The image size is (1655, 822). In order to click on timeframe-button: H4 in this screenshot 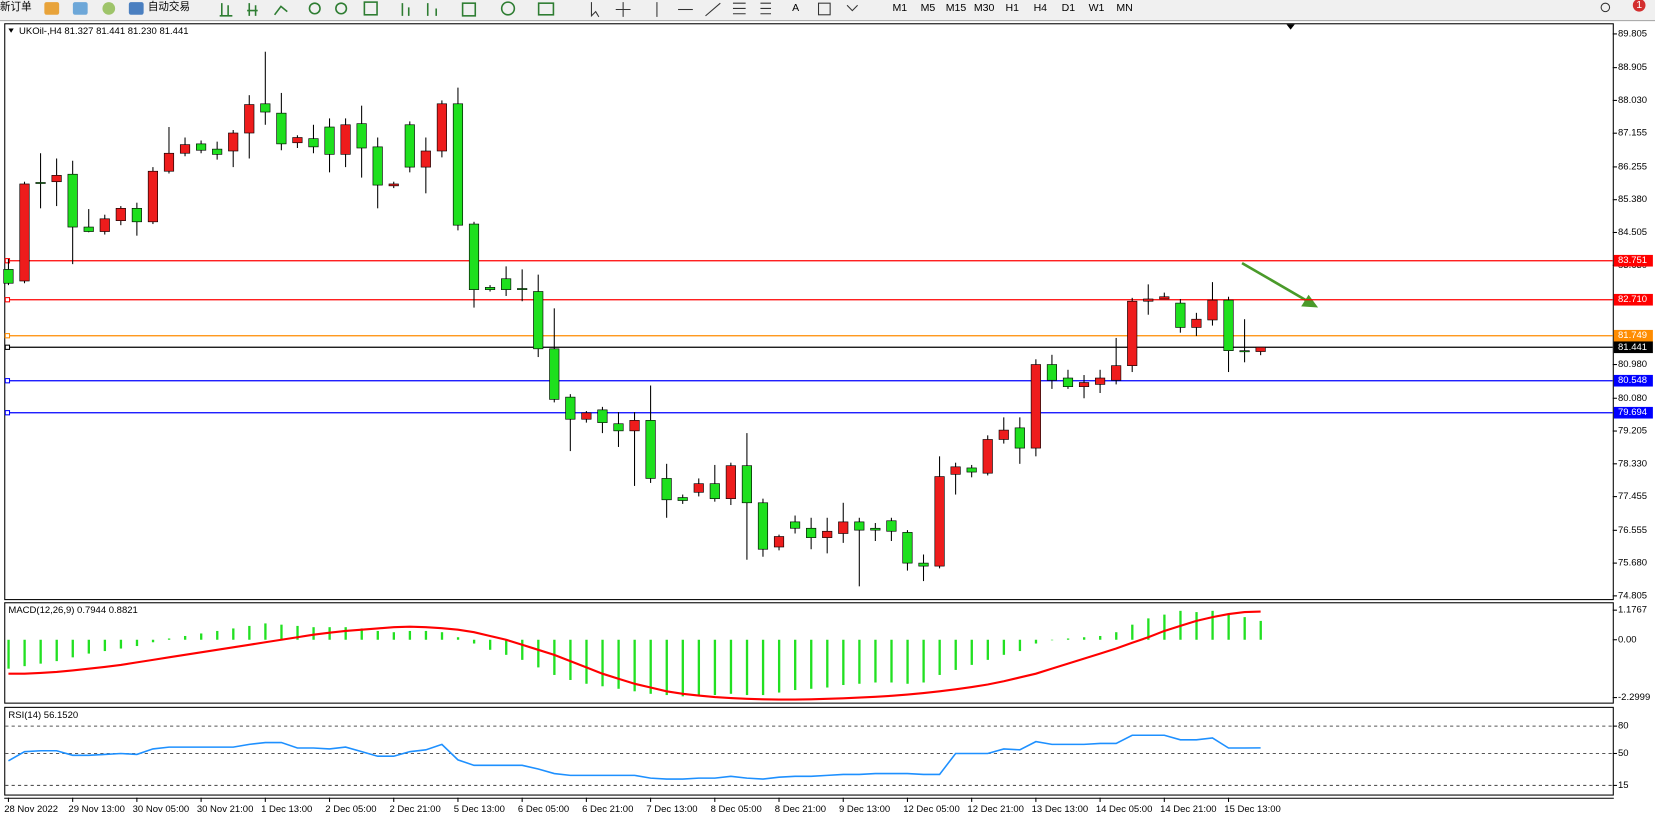, I will do `click(1041, 8)`.